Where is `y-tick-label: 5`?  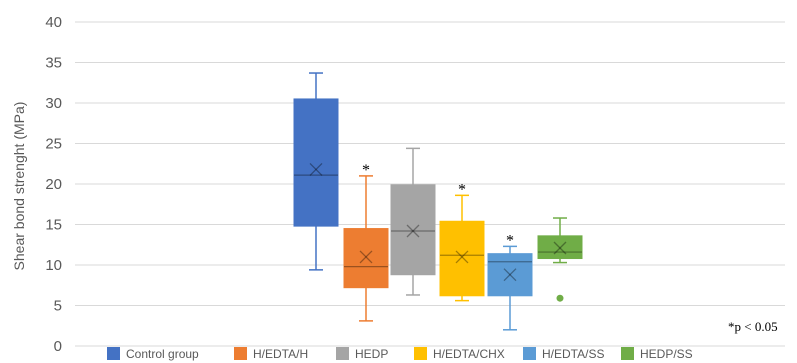 y-tick-label: 5 is located at coordinates (58, 306).